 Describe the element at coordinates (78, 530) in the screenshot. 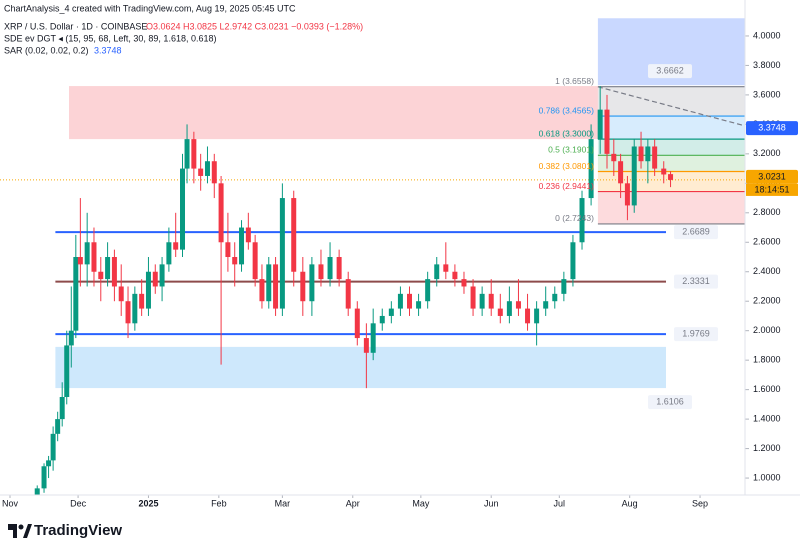

I see `brand: TradingView` at that location.